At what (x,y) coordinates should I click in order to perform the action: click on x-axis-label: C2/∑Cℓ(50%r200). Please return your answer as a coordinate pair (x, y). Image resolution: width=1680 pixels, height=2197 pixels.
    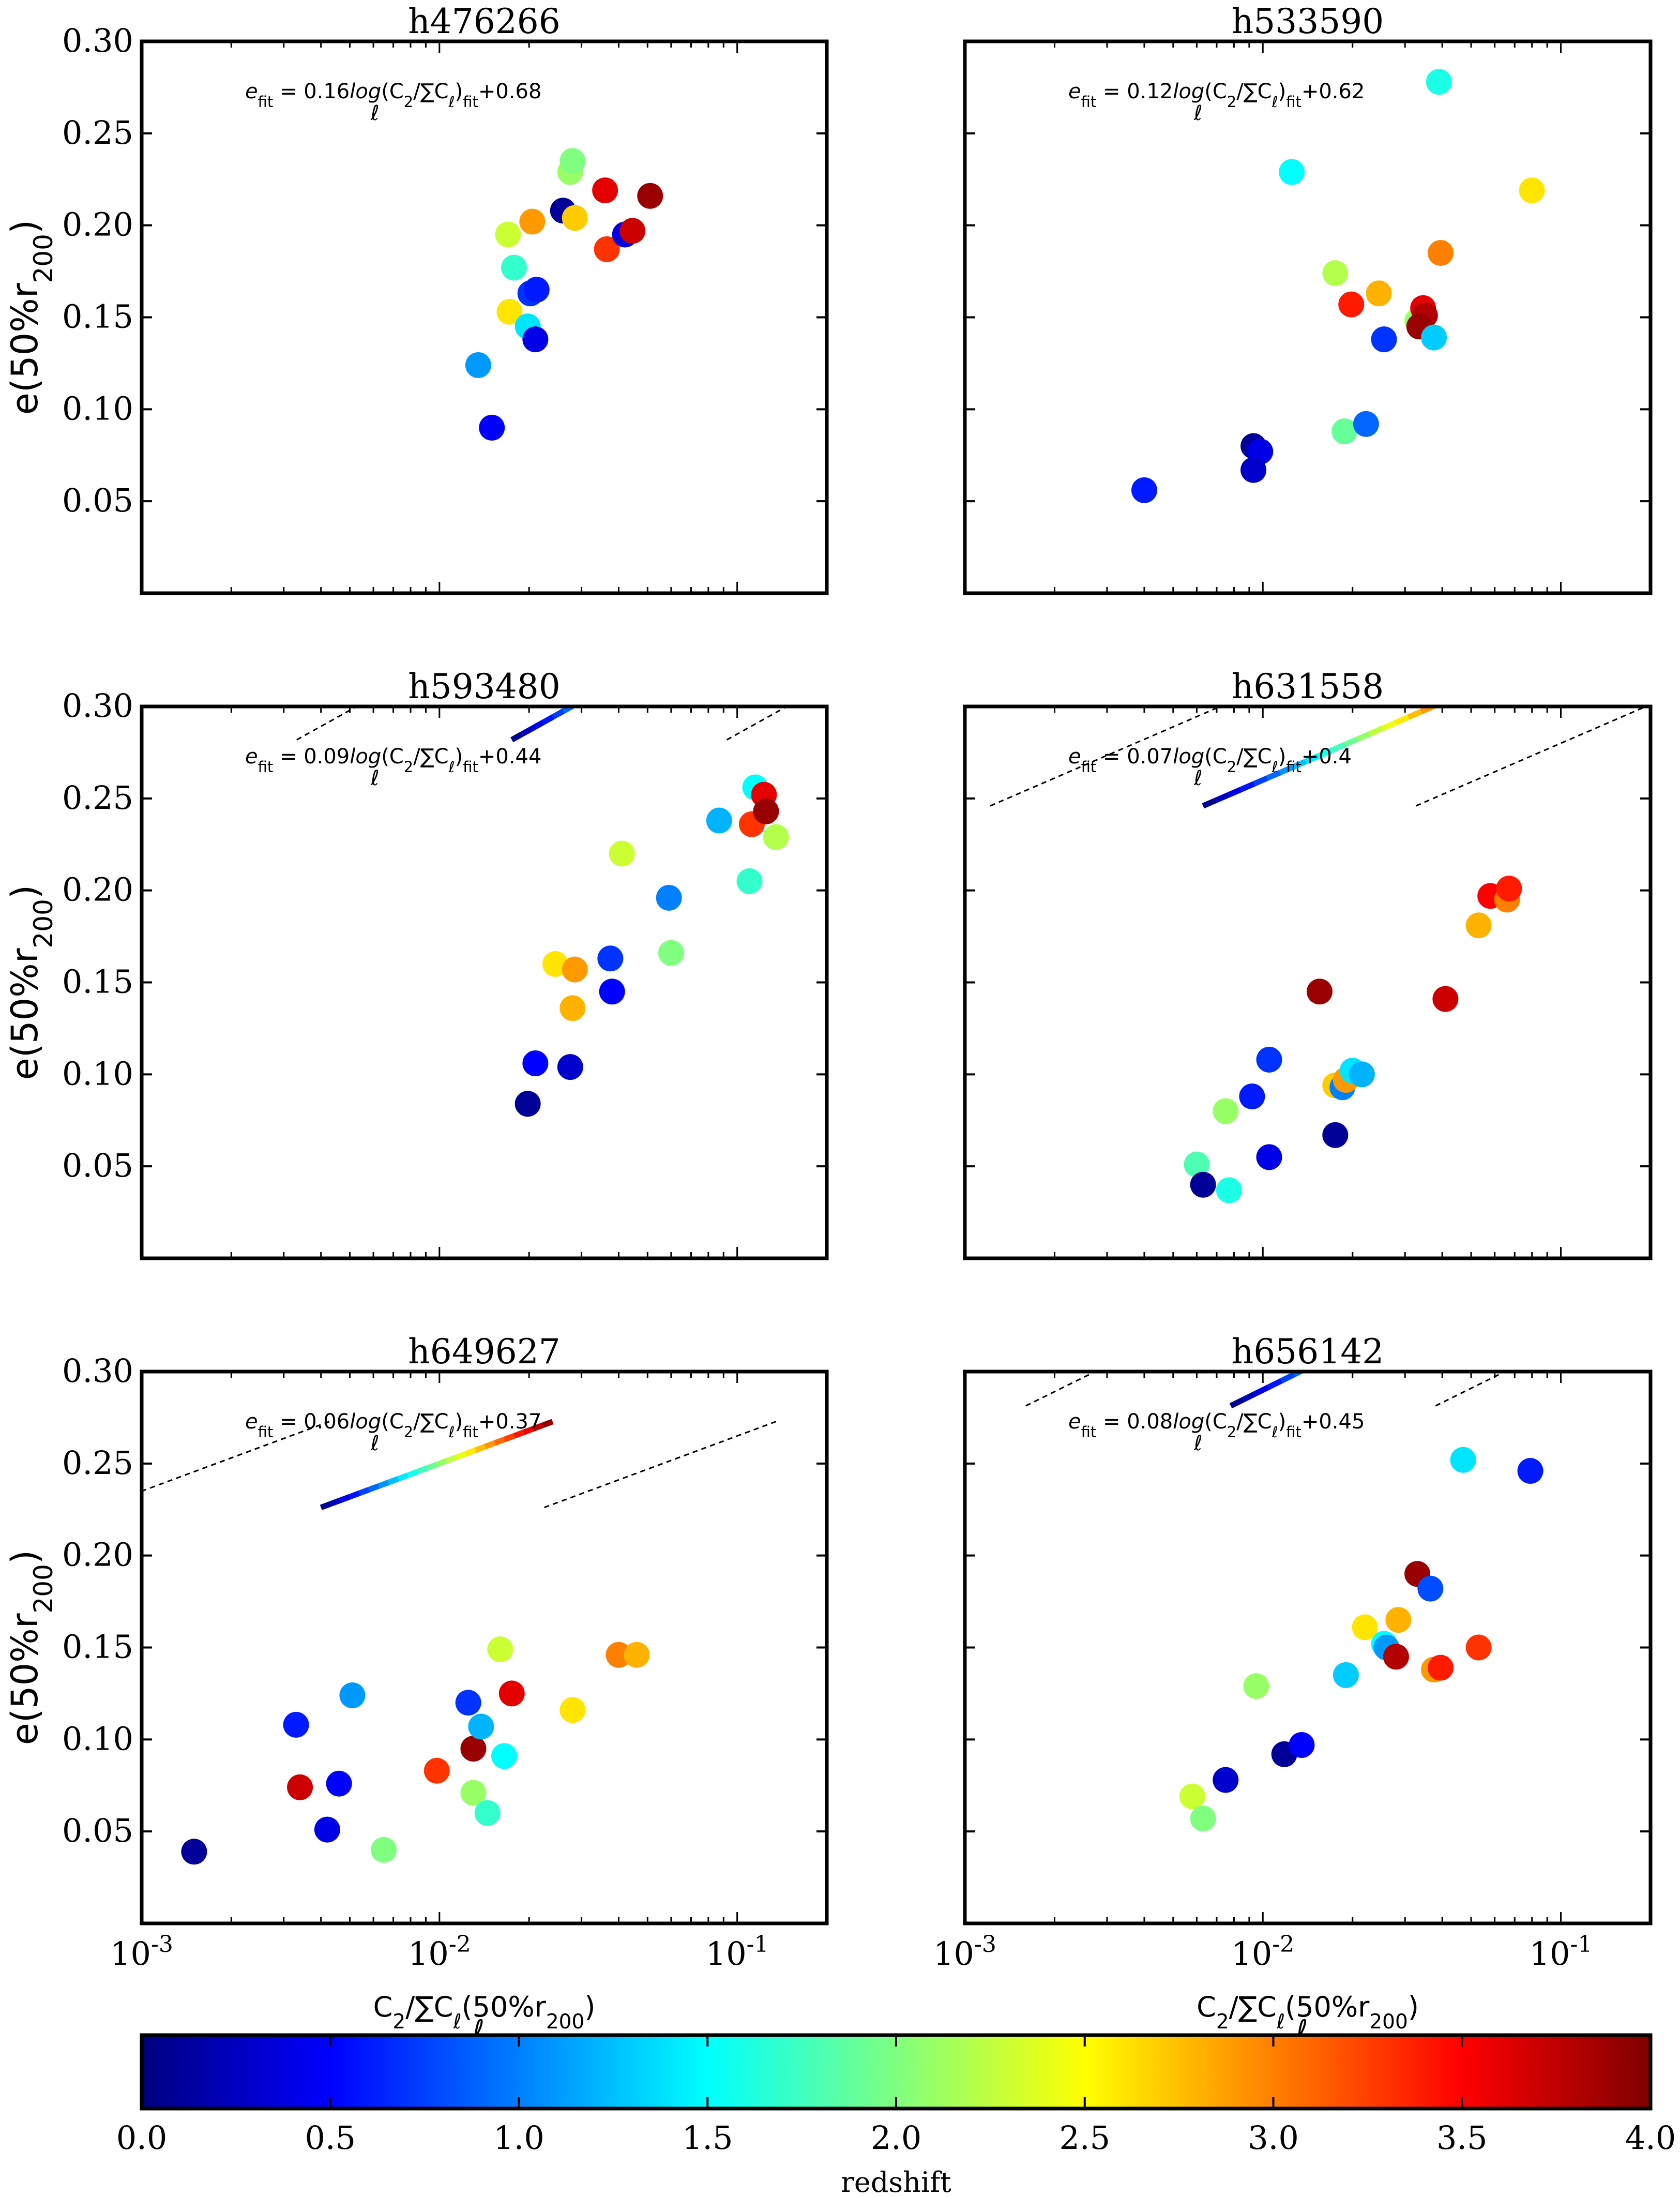
    Looking at the image, I should click on (1308, 2012).